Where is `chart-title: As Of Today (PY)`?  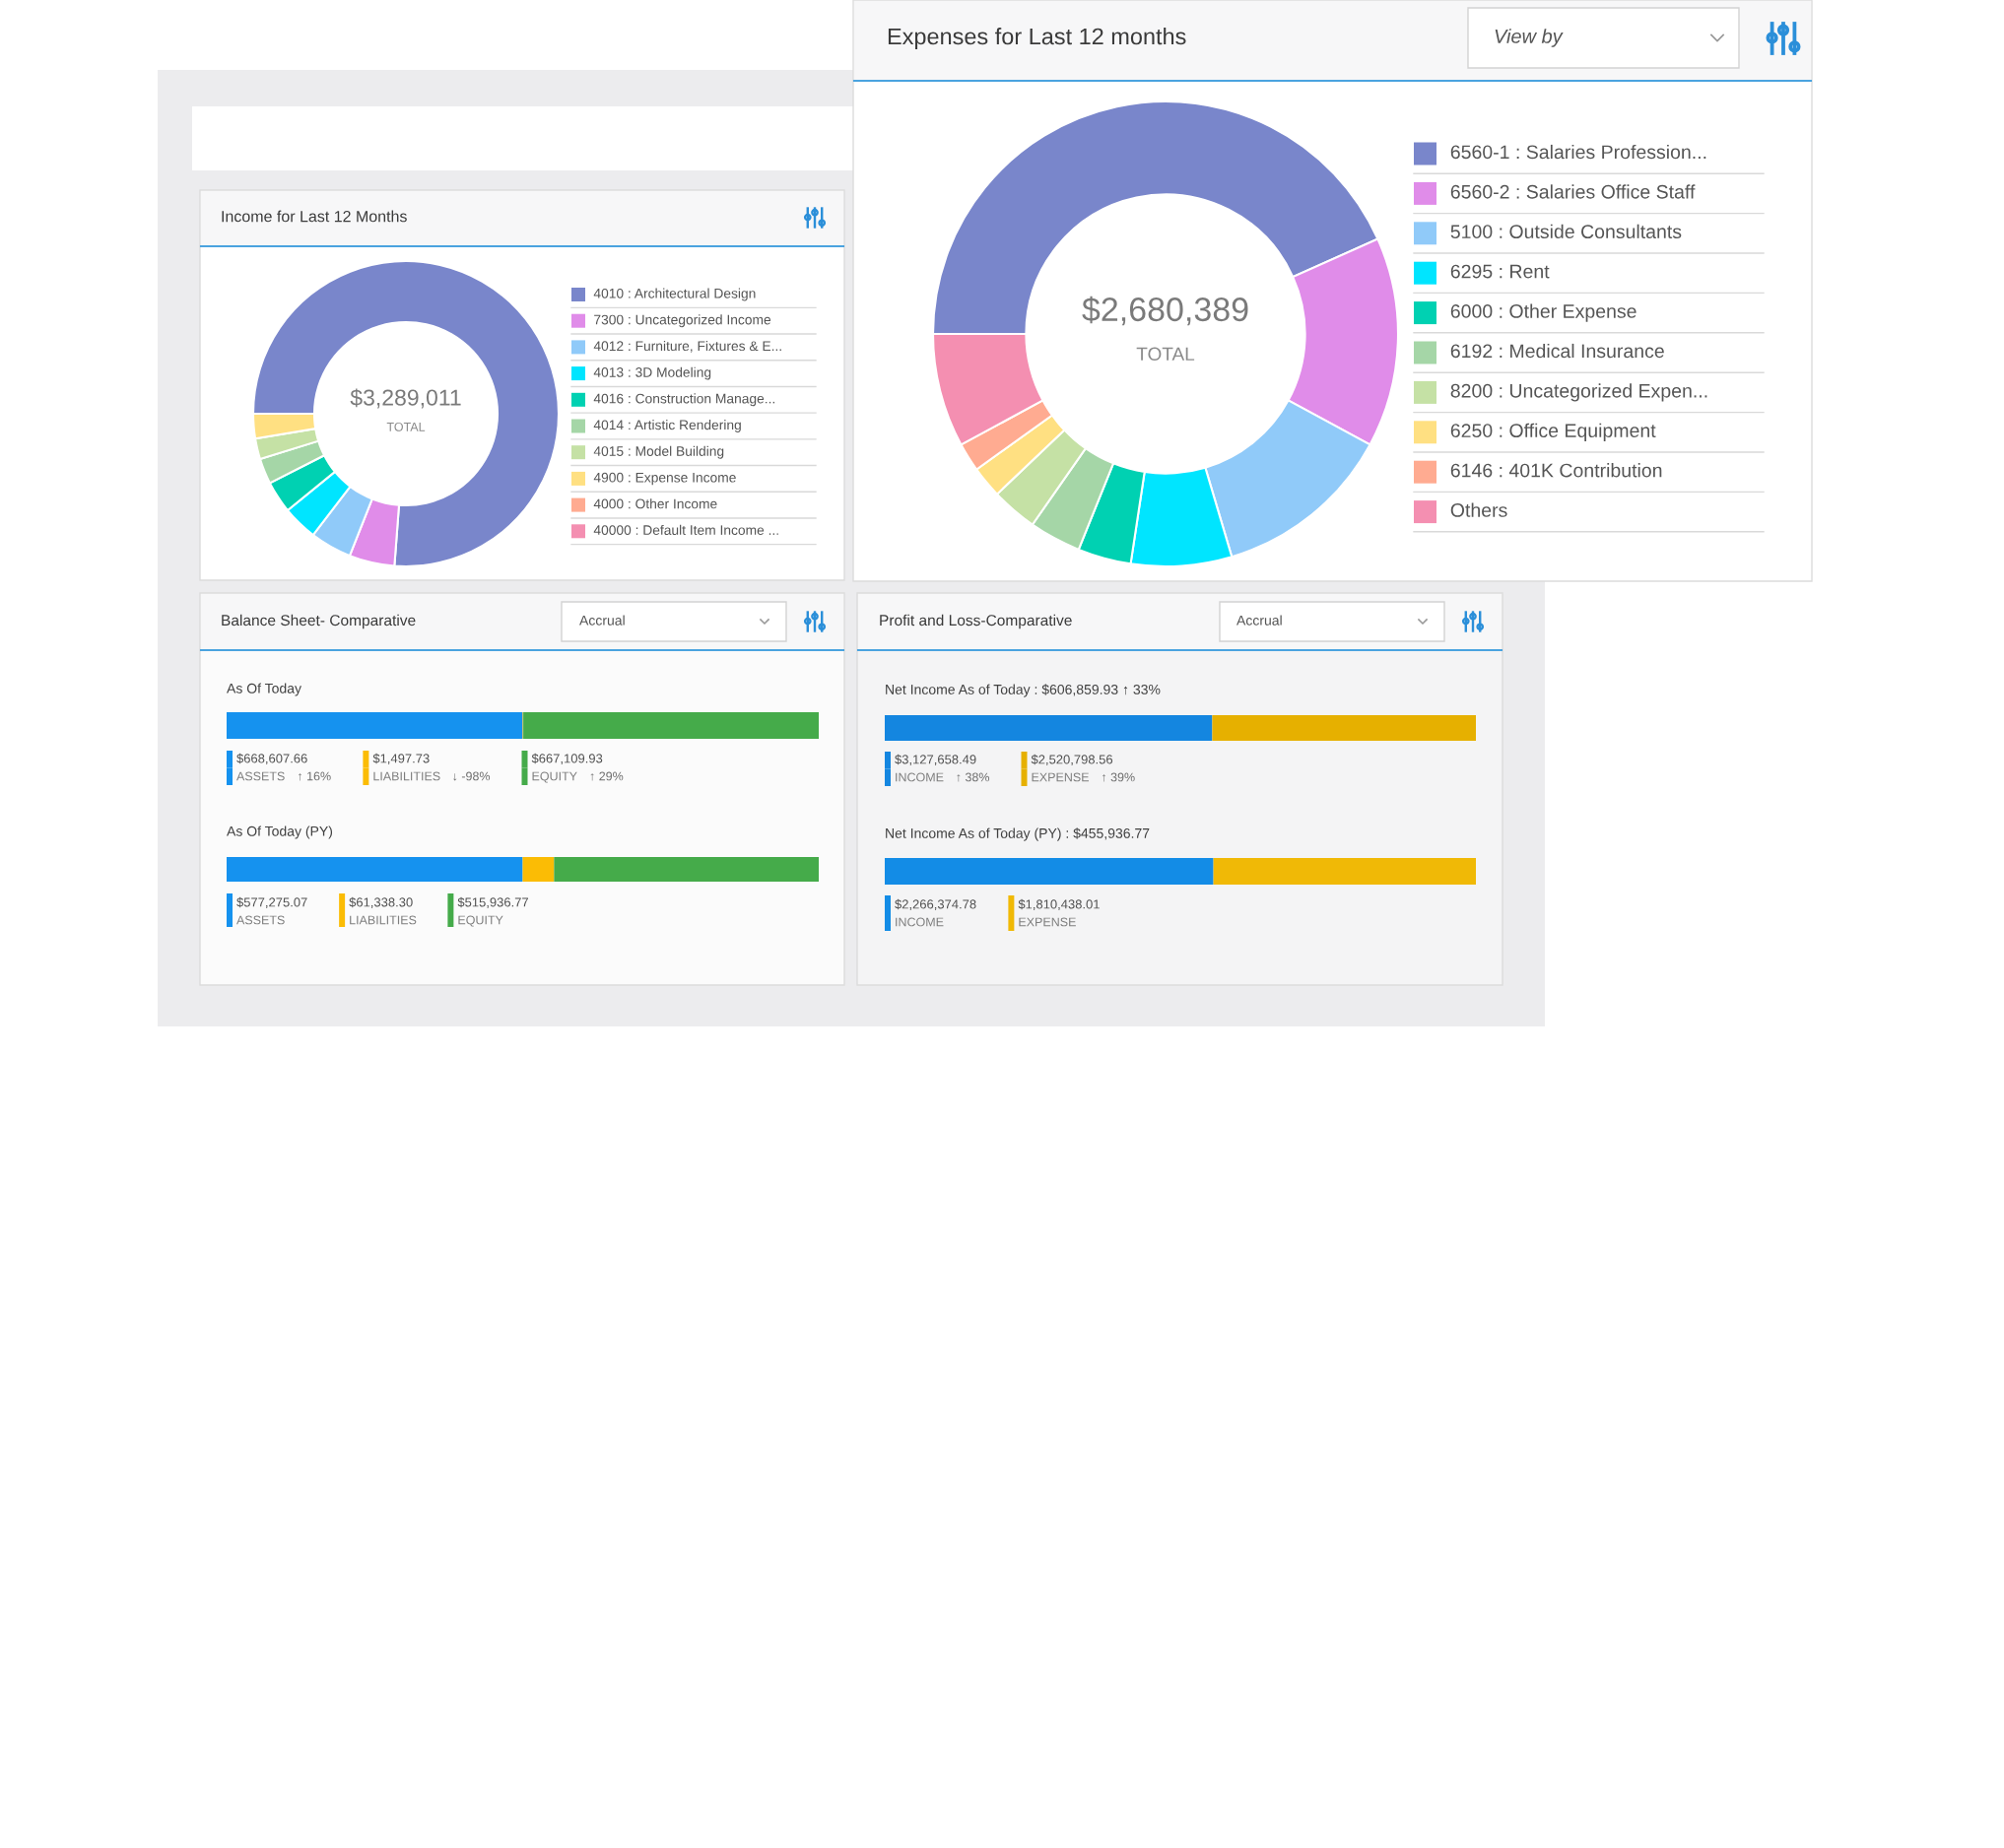
chart-title: As Of Today (PY) is located at coordinates (280, 832).